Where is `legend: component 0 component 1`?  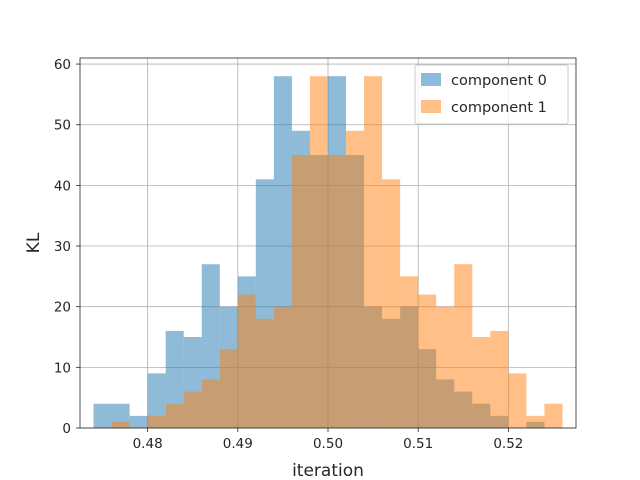 legend: component 0 component 1 is located at coordinates (491, 94).